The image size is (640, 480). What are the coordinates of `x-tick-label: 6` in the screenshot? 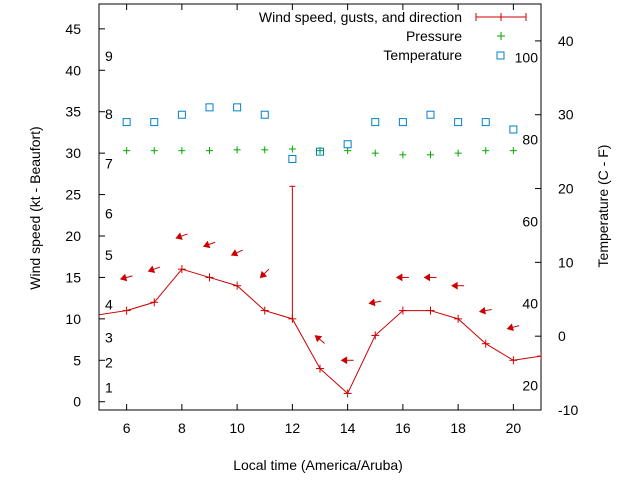 It's located at (127, 428).